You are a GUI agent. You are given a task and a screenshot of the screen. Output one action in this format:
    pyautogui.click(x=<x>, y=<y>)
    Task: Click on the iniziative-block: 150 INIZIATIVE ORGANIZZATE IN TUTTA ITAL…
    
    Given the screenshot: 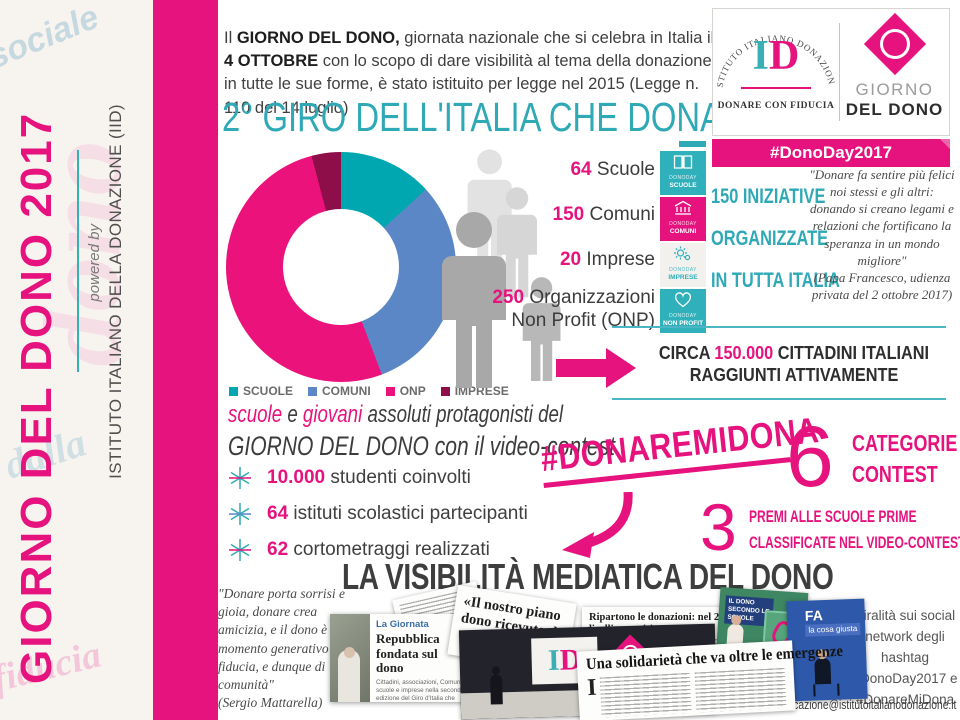 What is the action you would take?
    pyautogui.click(x=775, y=238)
    